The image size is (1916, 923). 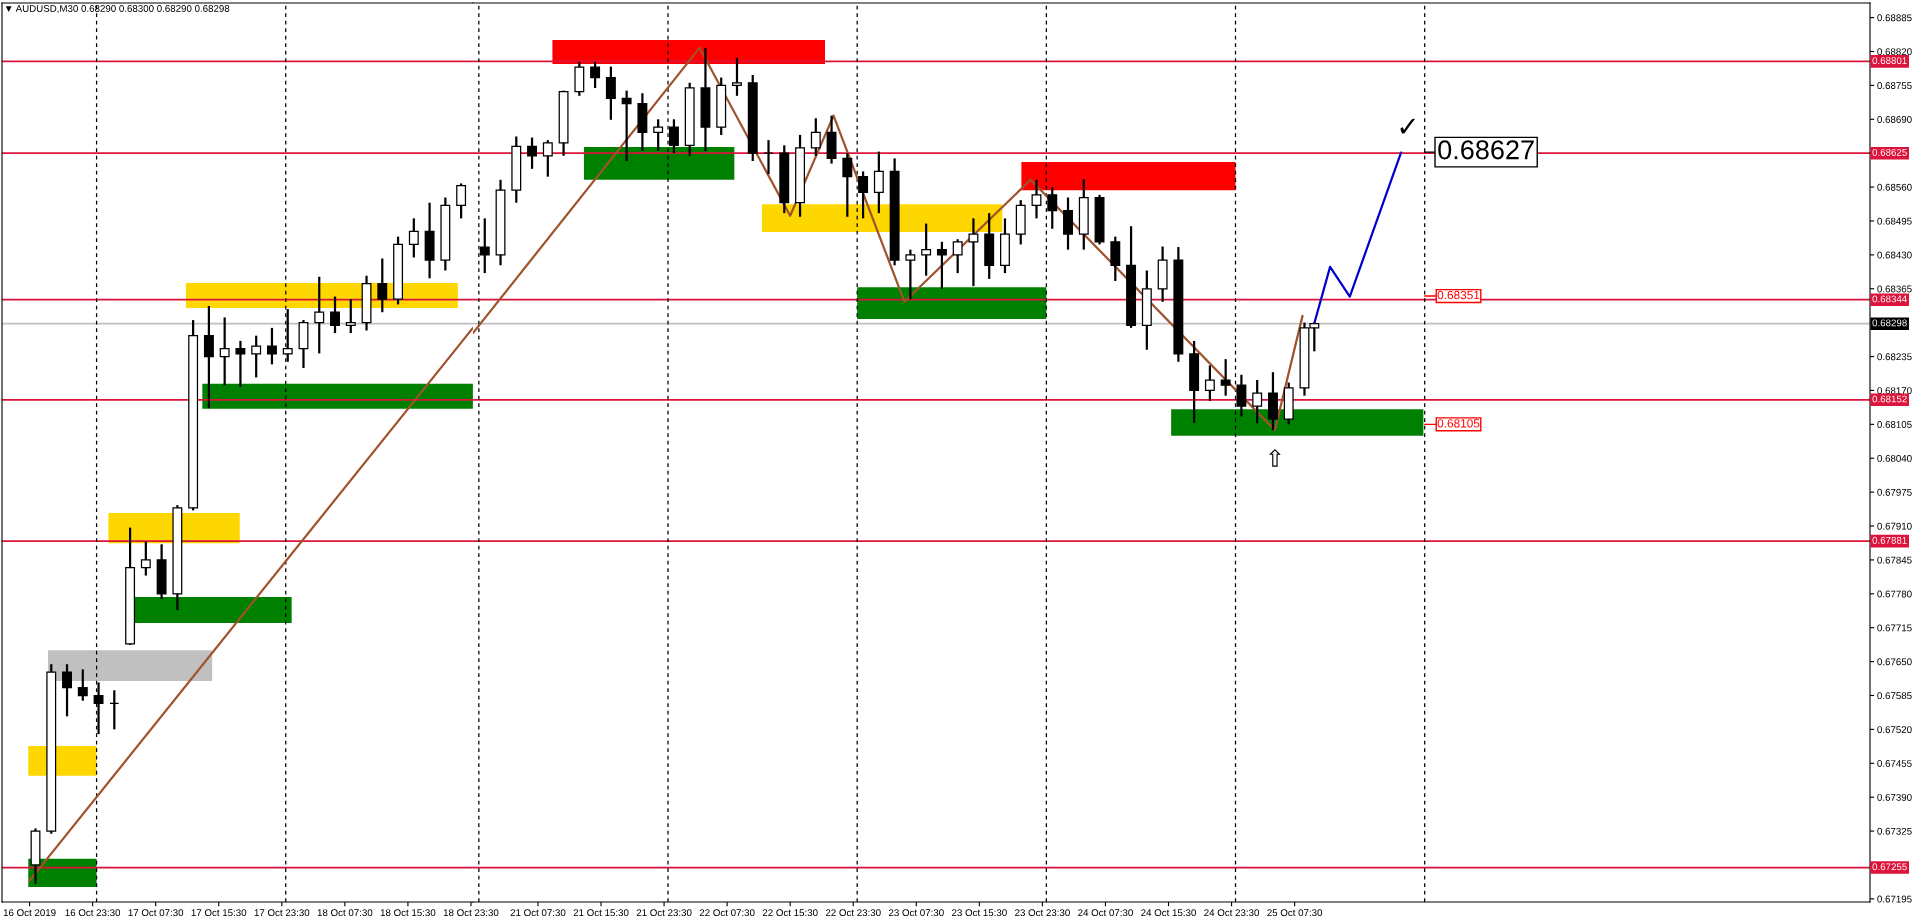 I want to click on chart-title: ▼ AUDUSD,M30 0.68290 0.68300 0.68290 0.68298, so click(x=117, y=9).